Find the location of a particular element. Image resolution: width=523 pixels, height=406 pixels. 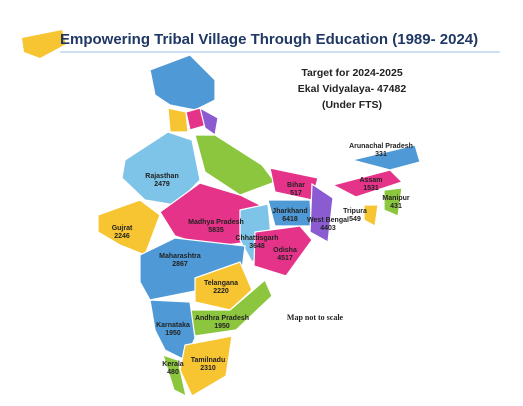

state-name: Odisha is located at coordinates (285, 250).